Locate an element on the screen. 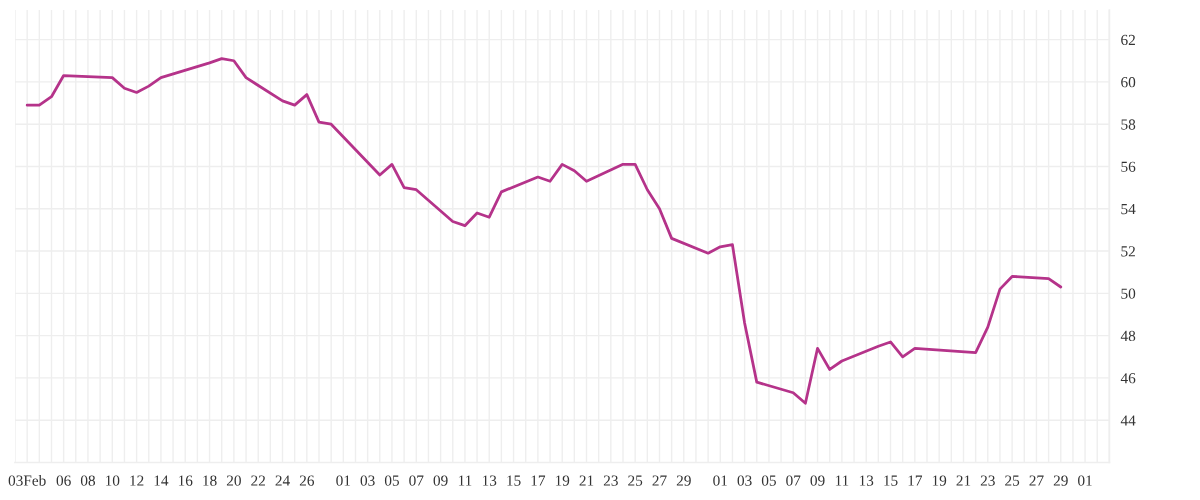 The width and height of the screenshot is (1200, 500). x-tick-label: 10 is located at coordinates (112, 480).